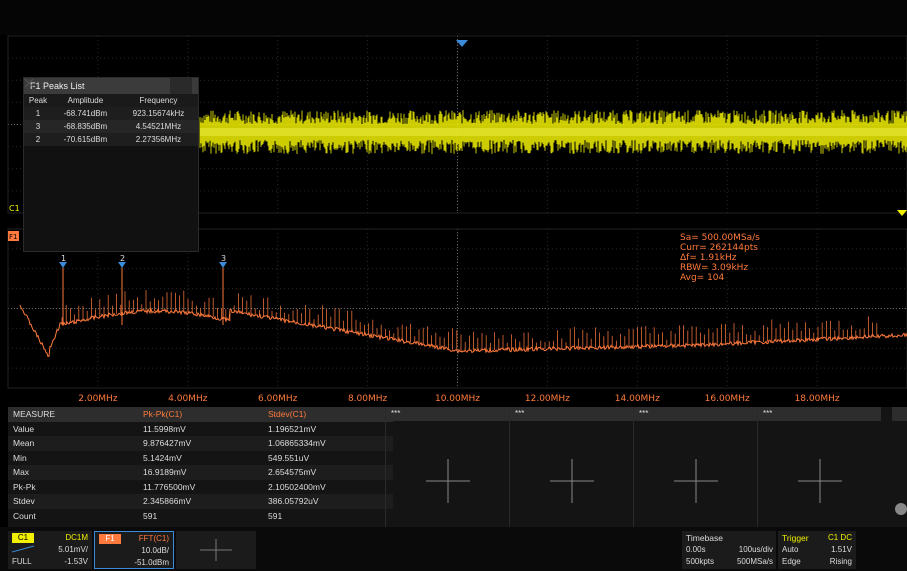 This screenshot has width=907, height=571. I want to click on c1-level-icon, so click(902, 213).